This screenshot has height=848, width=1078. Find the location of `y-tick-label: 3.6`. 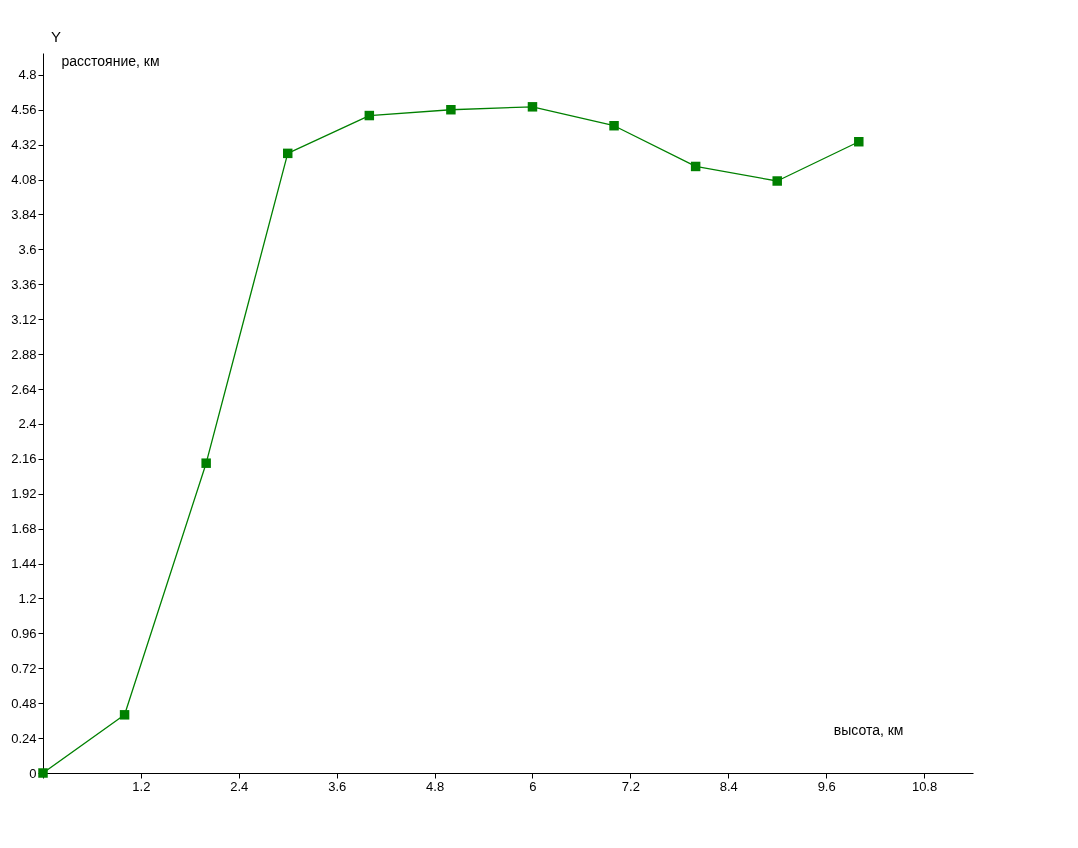

y-tick-label: 3.6 is located at coordinates (27, 249).